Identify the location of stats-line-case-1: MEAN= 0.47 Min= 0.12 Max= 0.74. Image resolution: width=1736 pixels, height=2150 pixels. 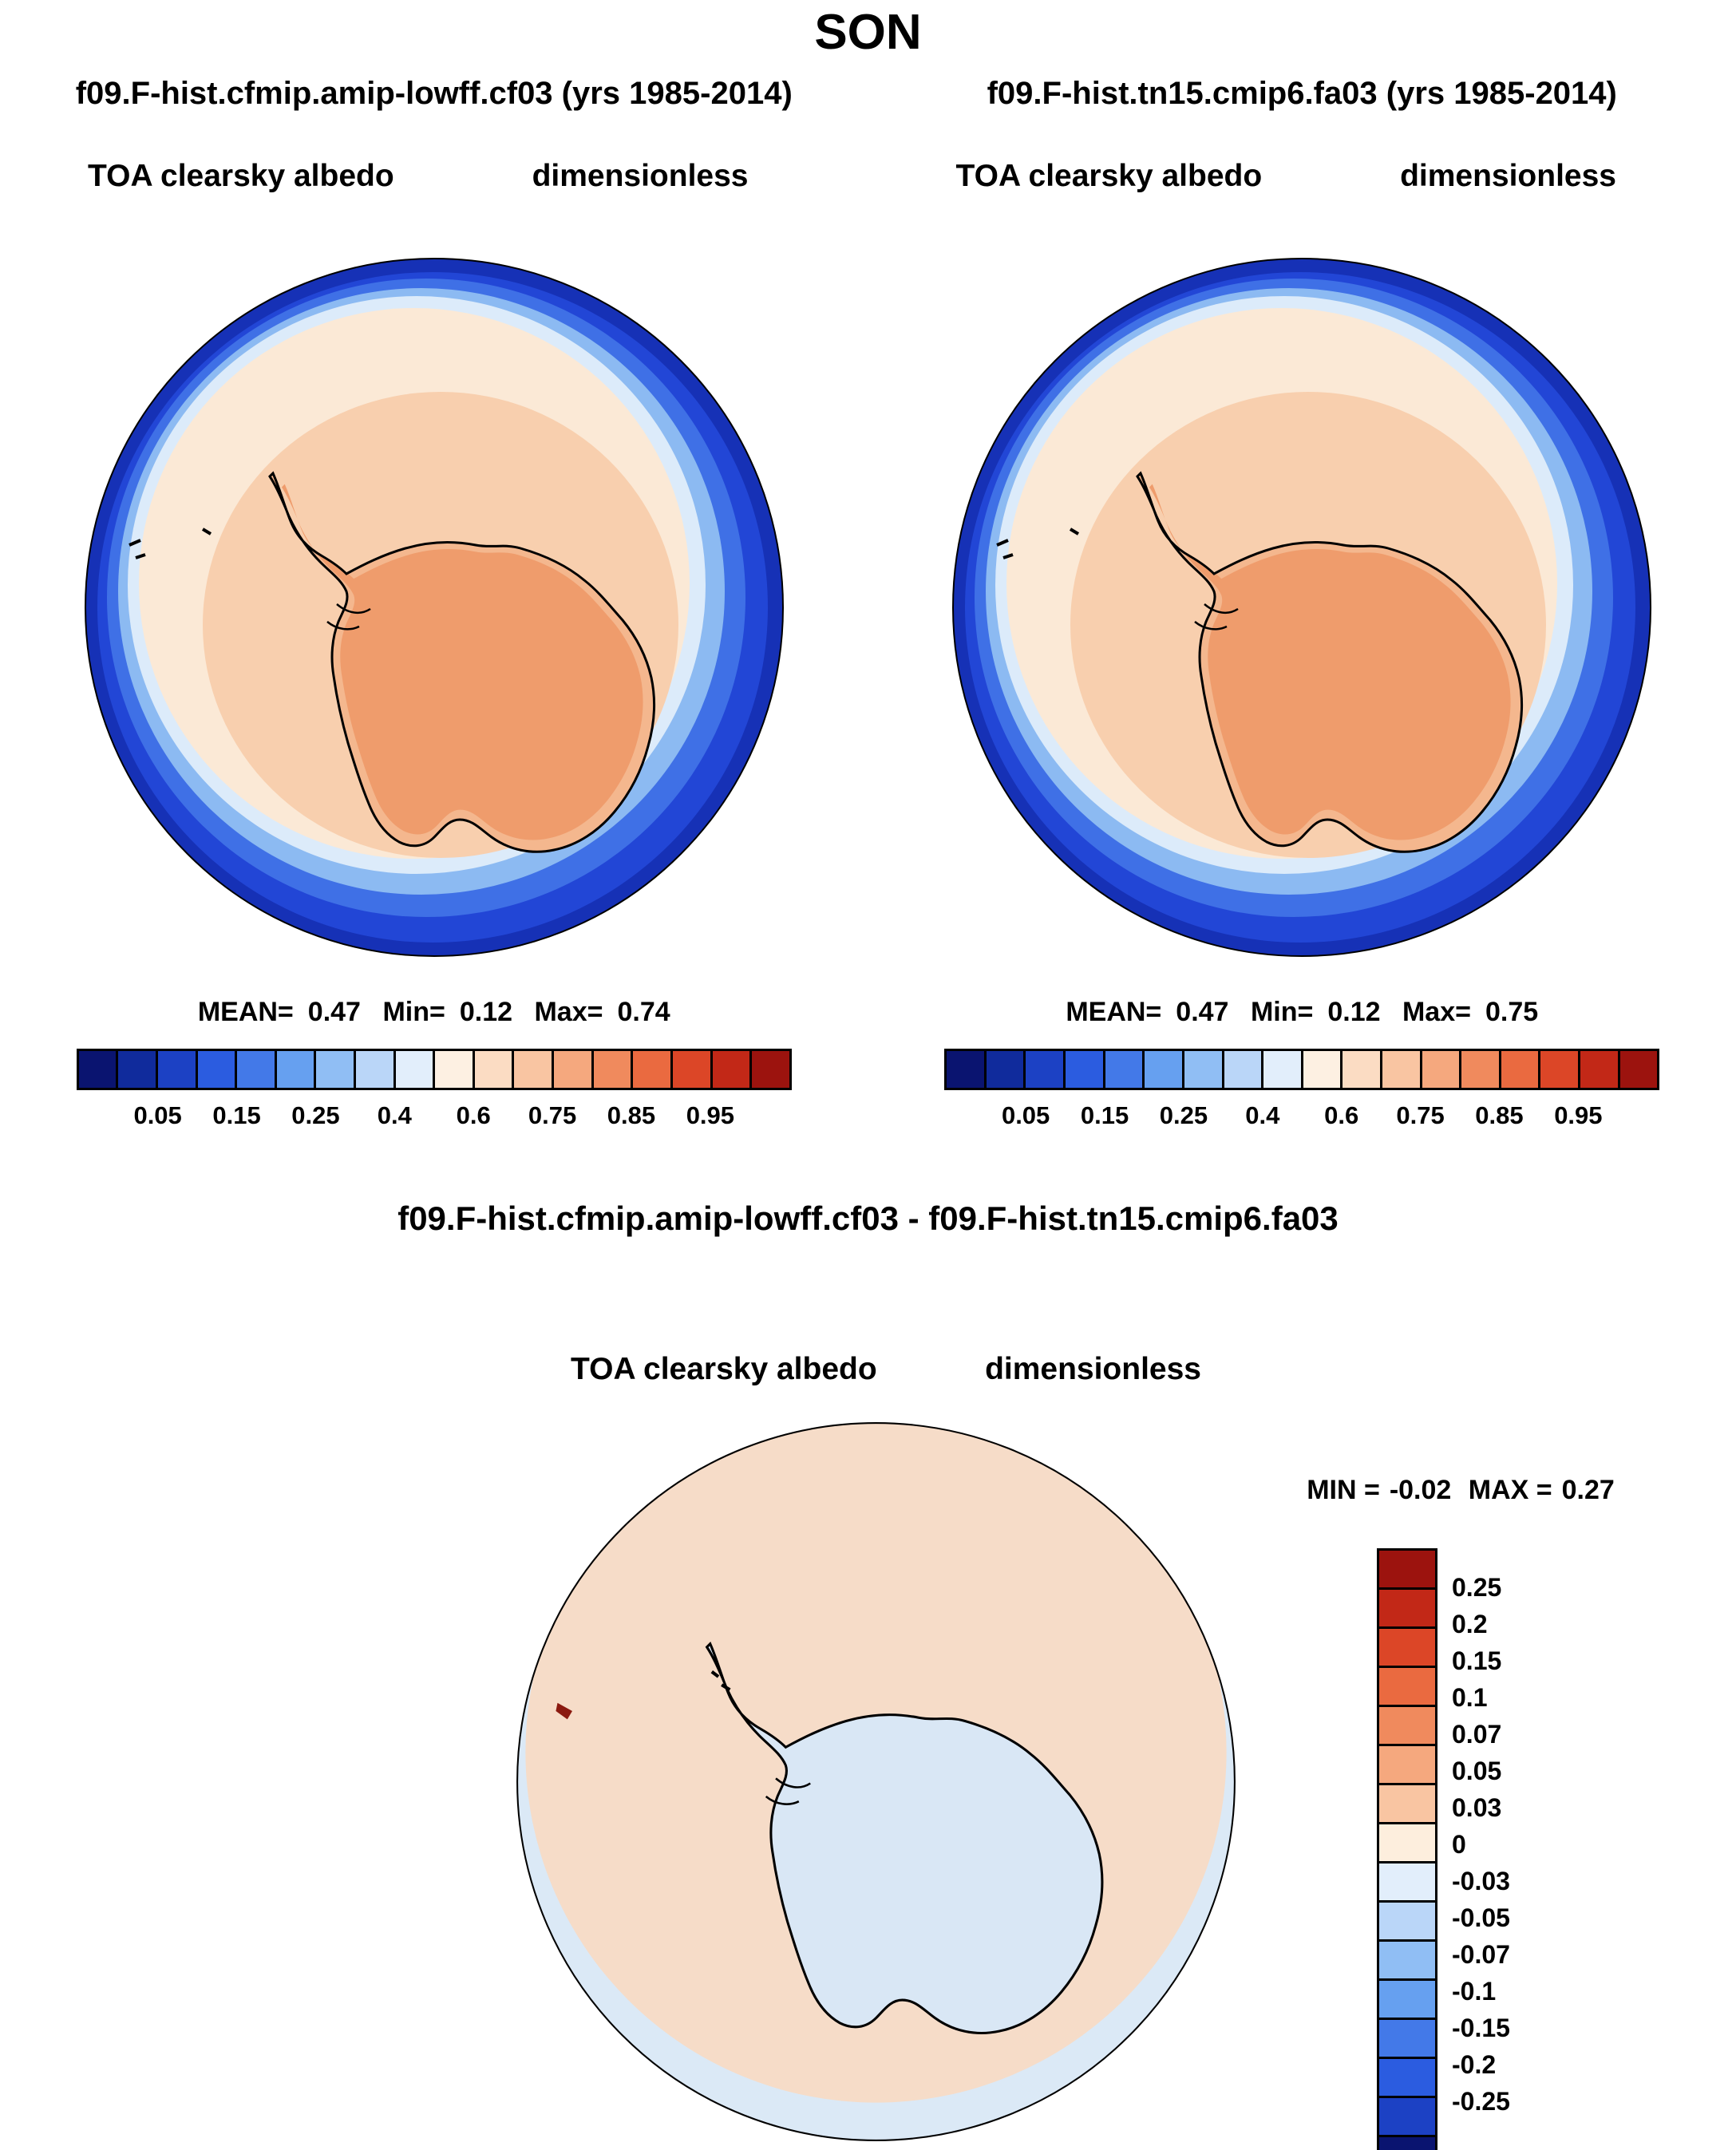
(434, 1013).